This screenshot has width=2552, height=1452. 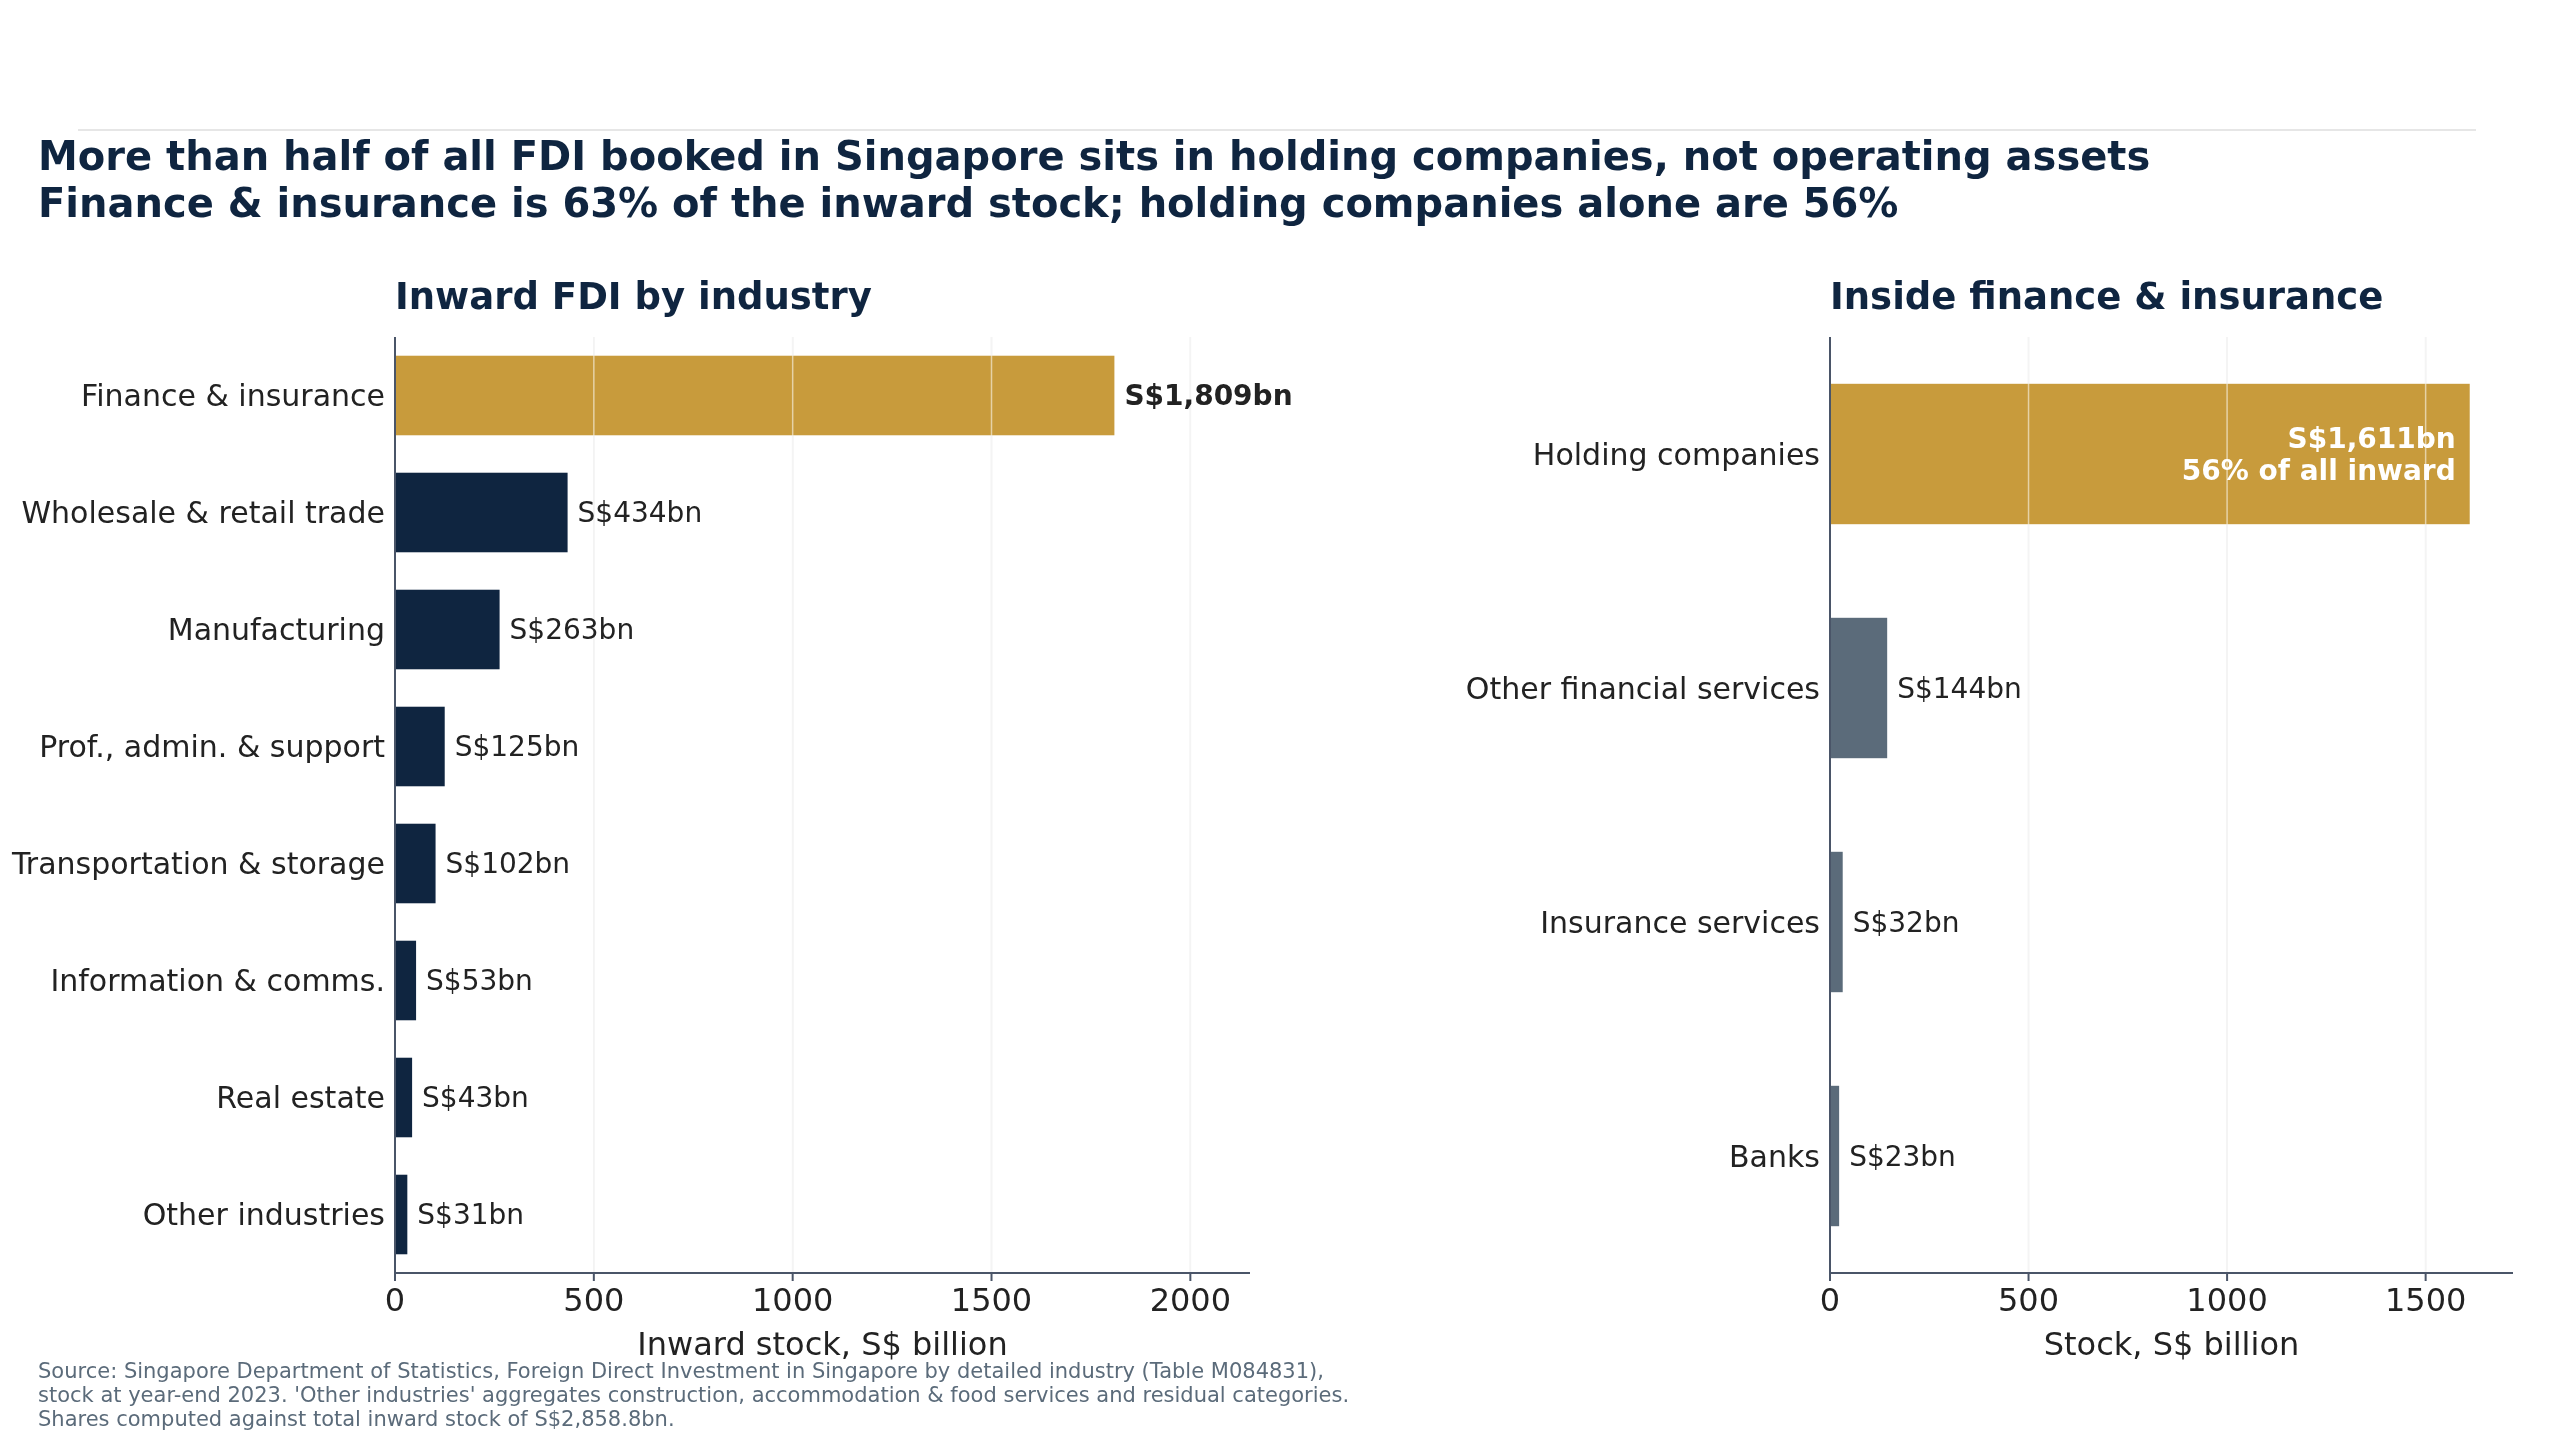 What do you see at coordinates (263, 1214) in the screenshot?
I see `y-tick-label: Other industries` at bounding box center [263, 1214].